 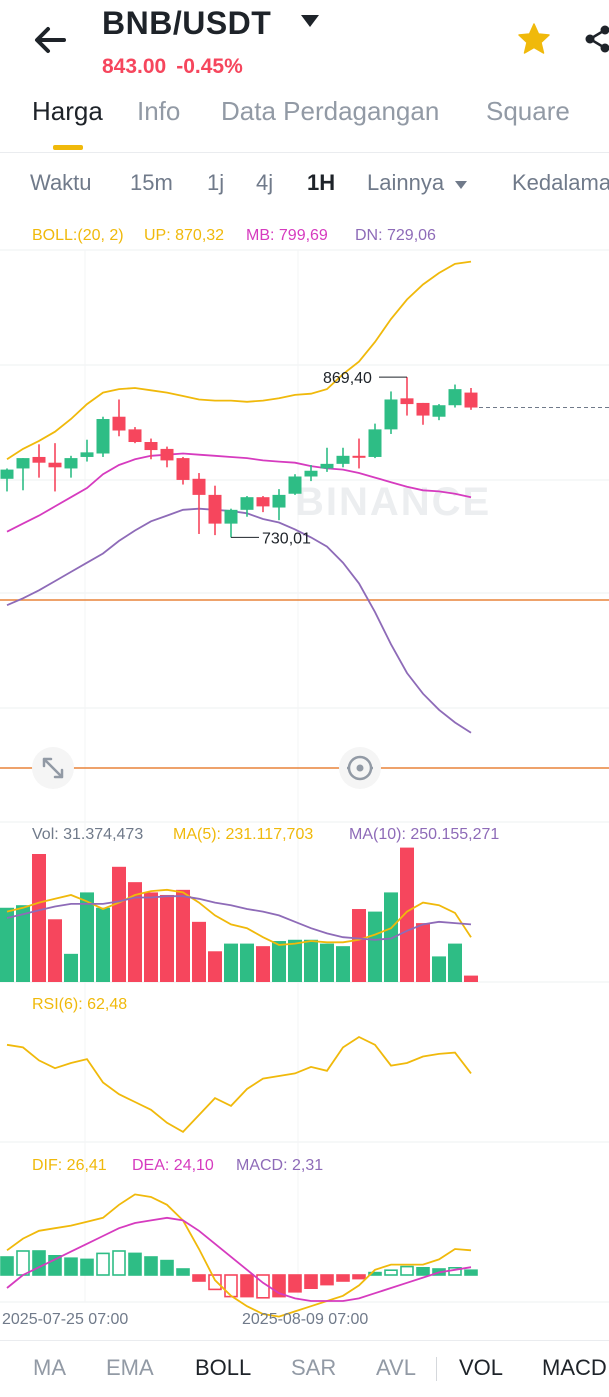 What do you see at coordinates (215, 183) in the screenshot?
I see `interval-1j: 1j` at bounding box center [215, 183].